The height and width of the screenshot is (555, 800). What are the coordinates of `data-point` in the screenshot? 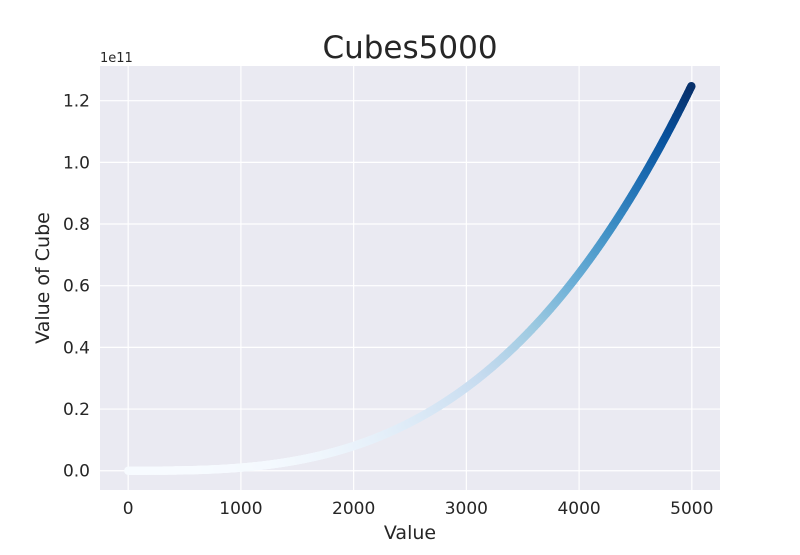 It's located at (691, 86).